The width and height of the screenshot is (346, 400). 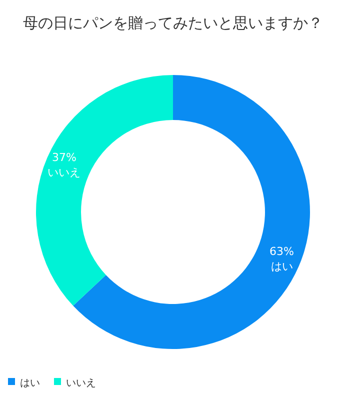 What do you see at coordinates (173, 23) in the screenshot?
I see `chart-title: 母の日にパンを贈ってみたいと思いますか？` at bounding box center [173, 23].